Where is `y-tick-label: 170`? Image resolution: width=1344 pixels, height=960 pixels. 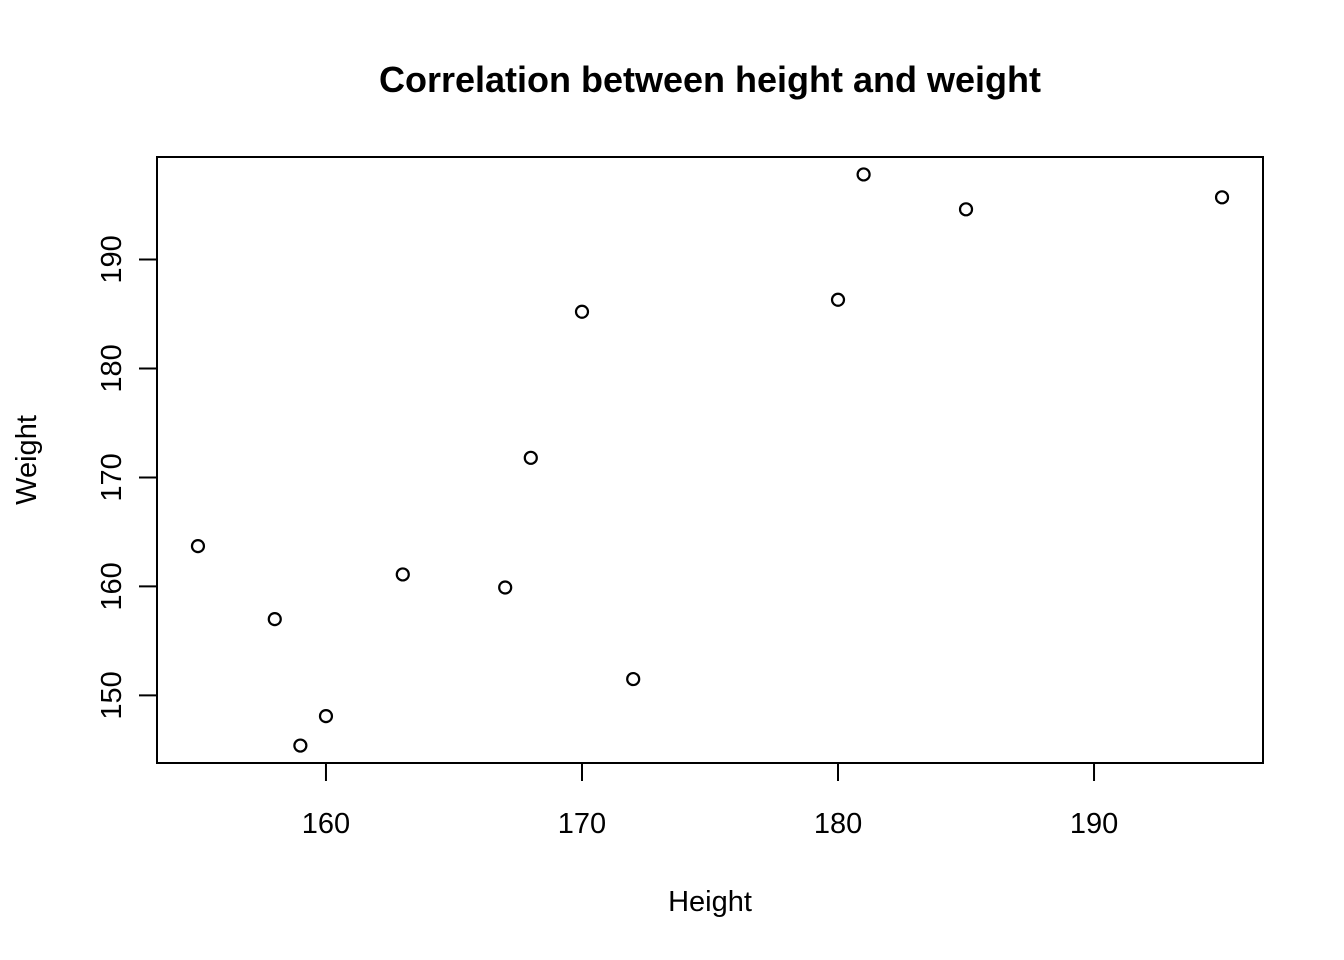 y-tick-label: 170 is located at coordinates (112, 477).